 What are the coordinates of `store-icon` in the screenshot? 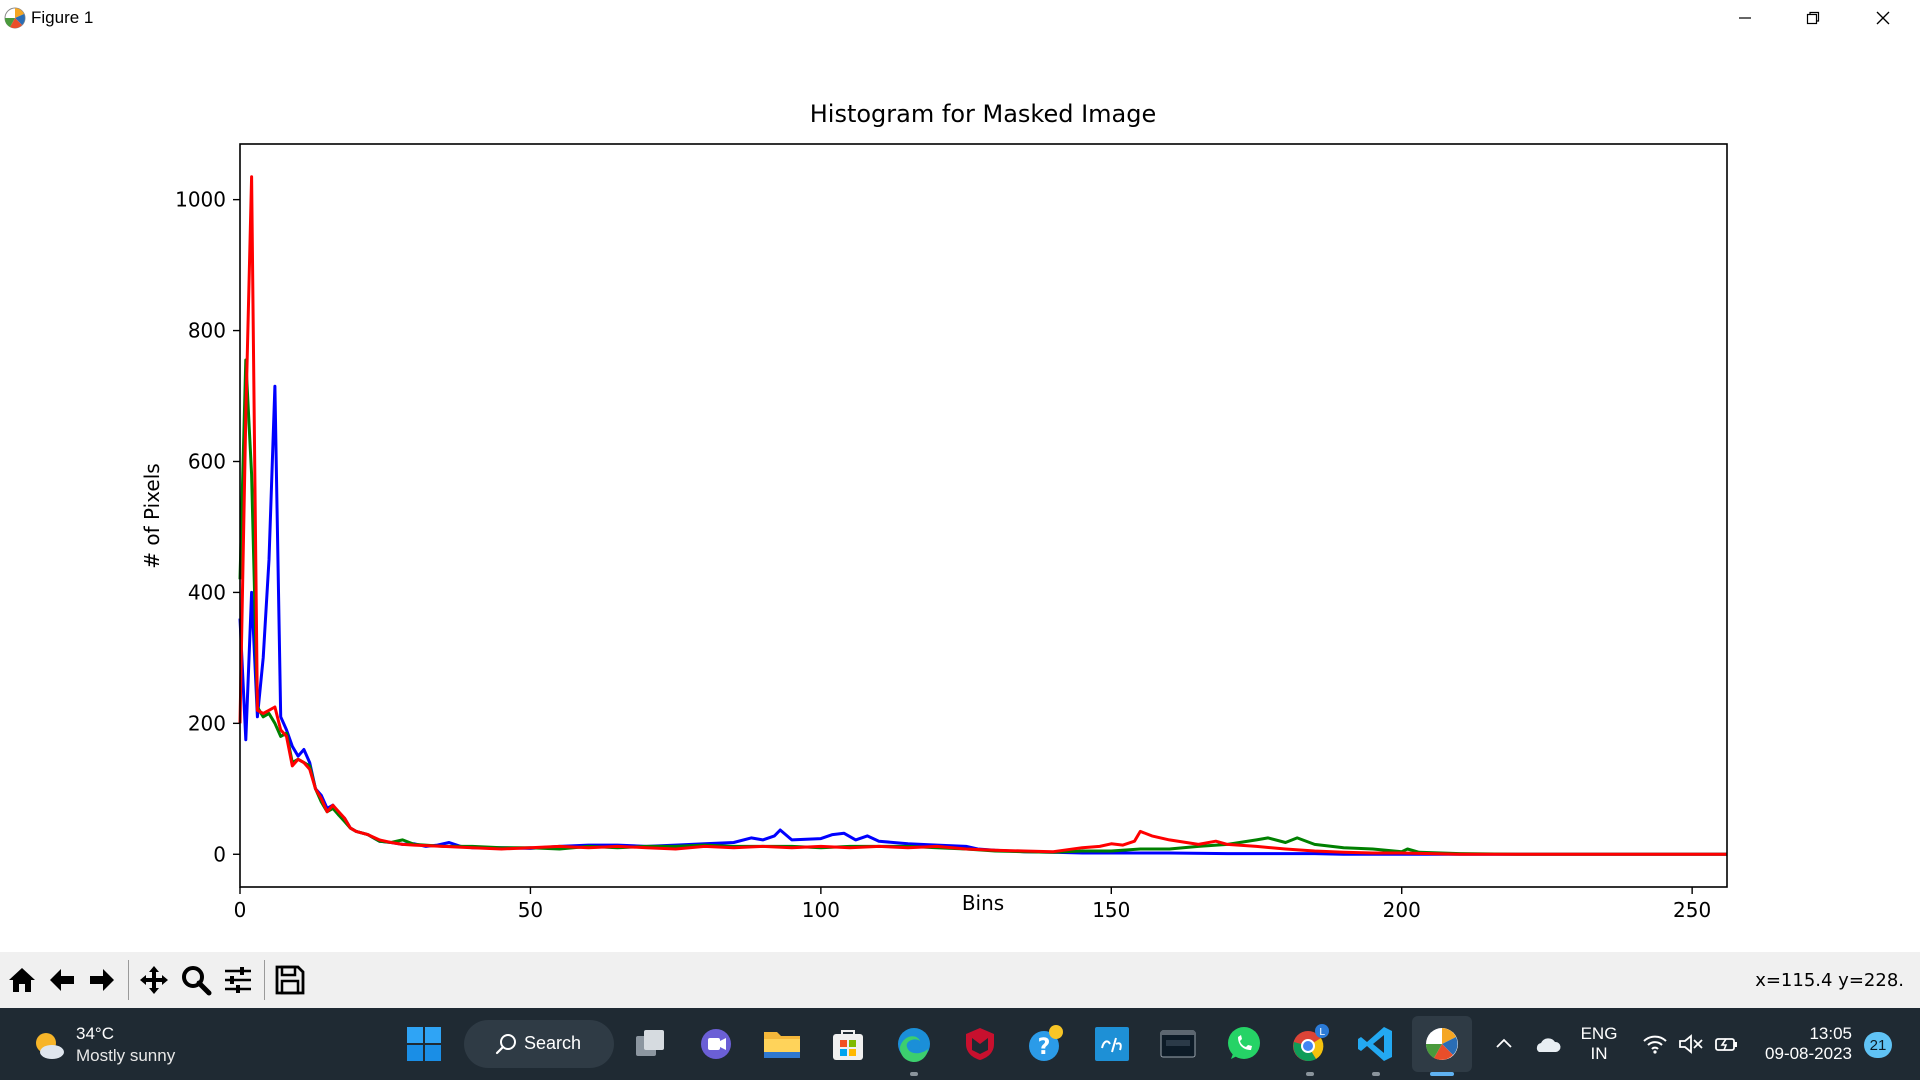 It's located at (848, 1045).